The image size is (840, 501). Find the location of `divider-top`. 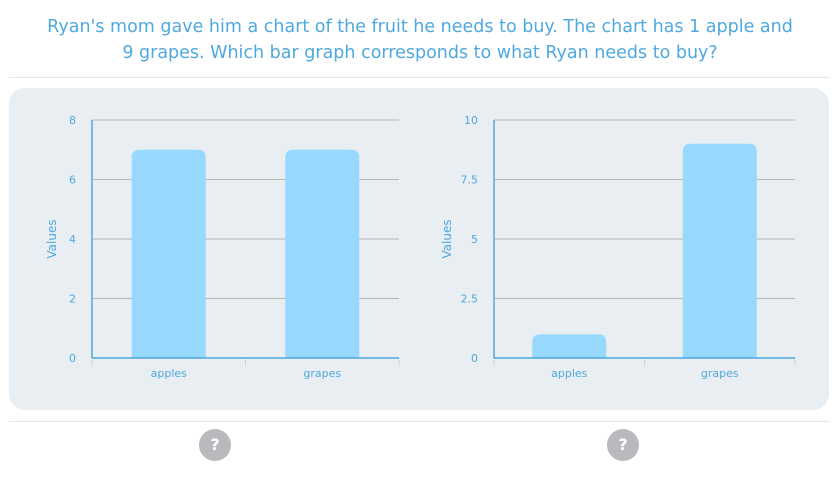

divider-top is located at coordinates (419, 77).